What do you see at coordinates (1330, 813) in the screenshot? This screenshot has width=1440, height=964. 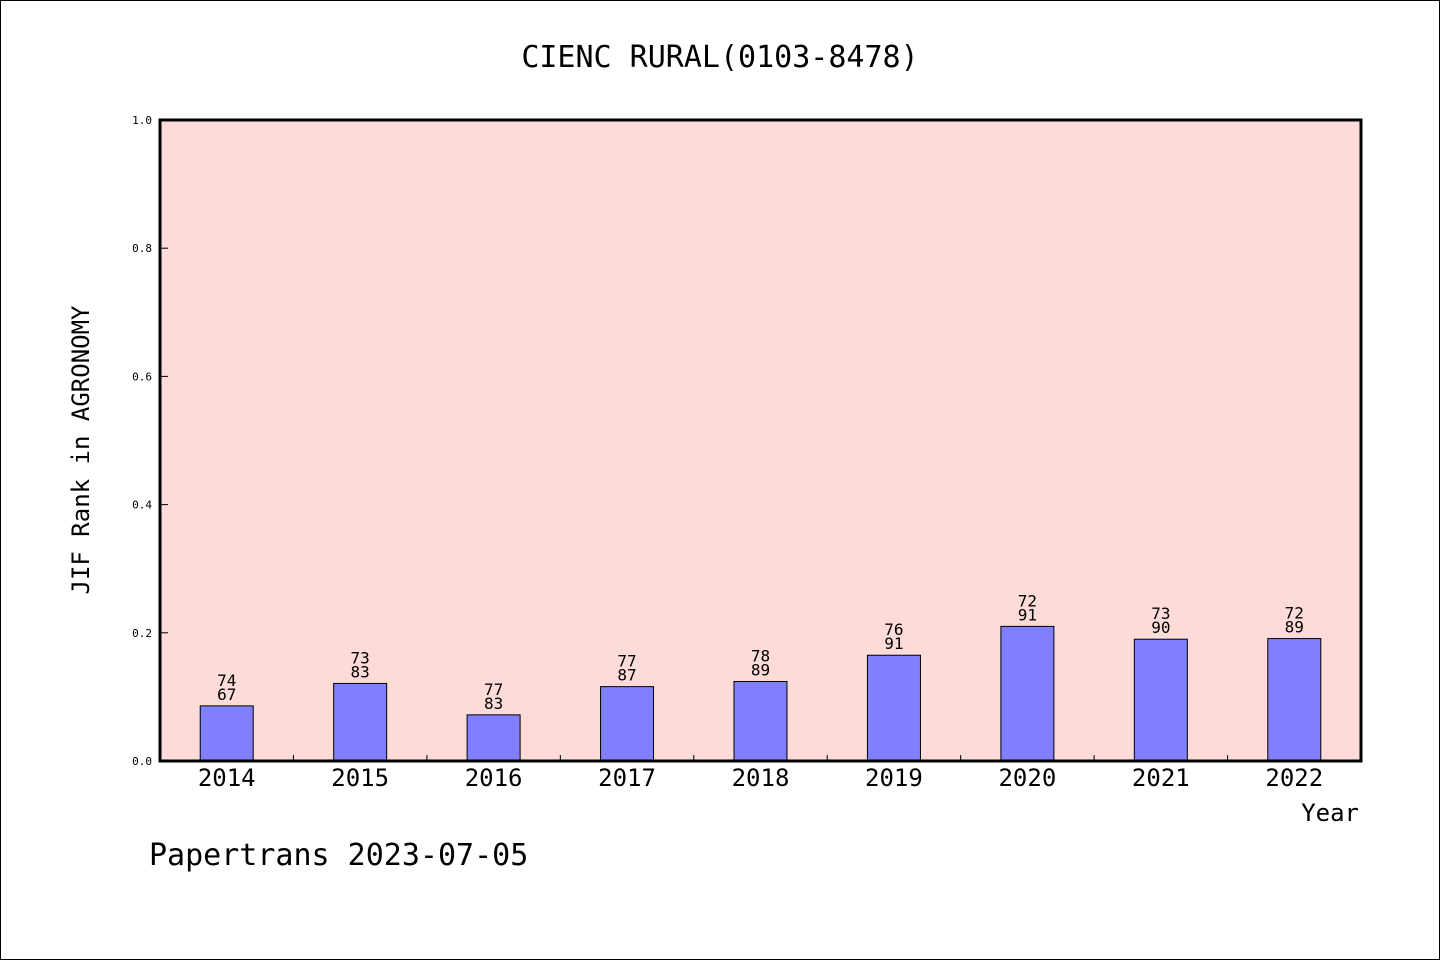 I see `x-axis-label: Year` at bounding box center [1330, 813].